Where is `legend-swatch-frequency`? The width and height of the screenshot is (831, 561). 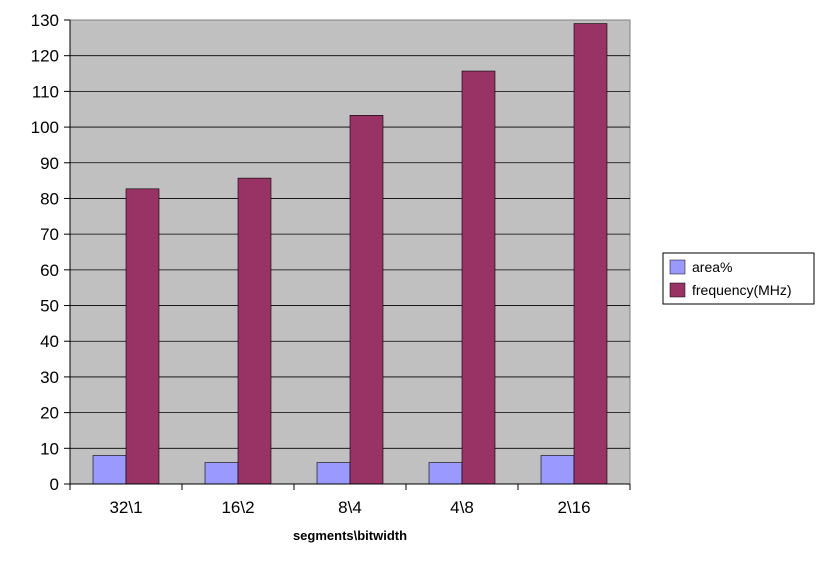 legend-swatch-frequency is located at coordinates (677, 290).